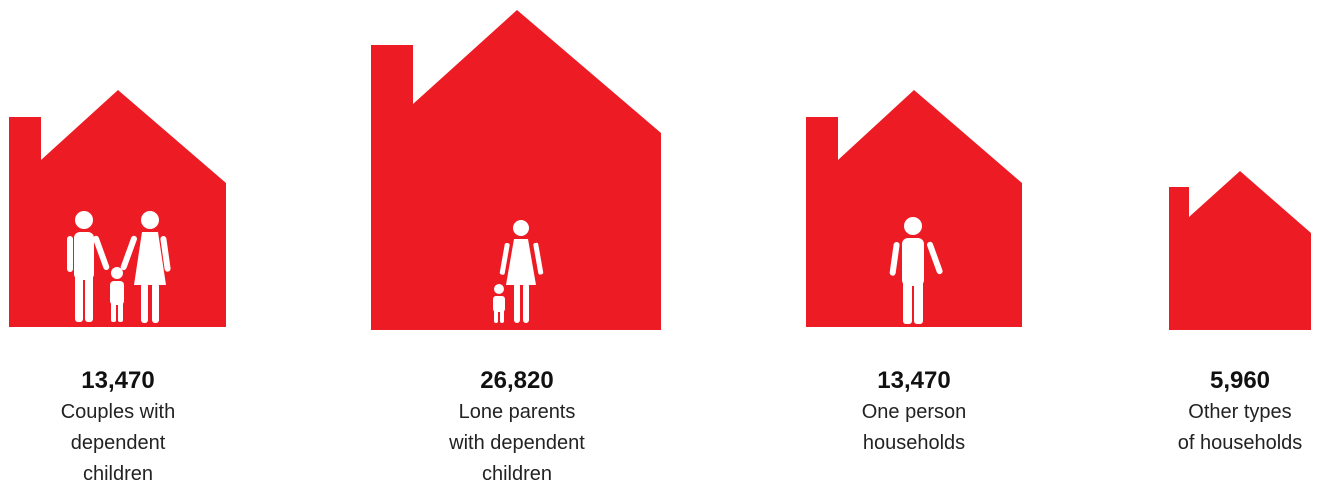 The height and width of the screenshot is (486, 1325). I want to click on item: 5,960 Other types of households, so click(1240, 410).